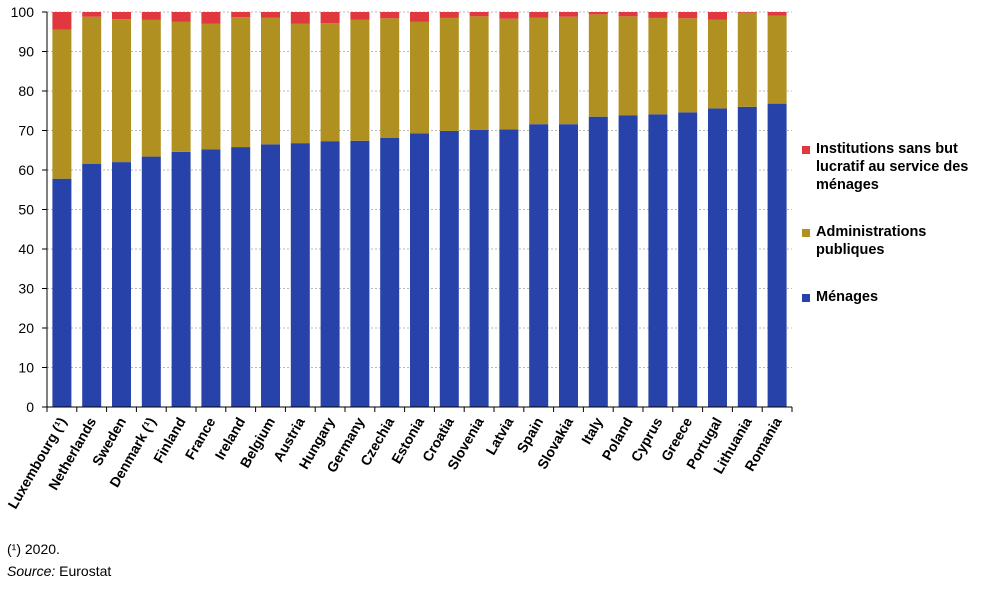  What do you see at coordinates (847, 297) in the screenshot?
I see `legend-label-households: Ménages` at bounding box center [847, 297].